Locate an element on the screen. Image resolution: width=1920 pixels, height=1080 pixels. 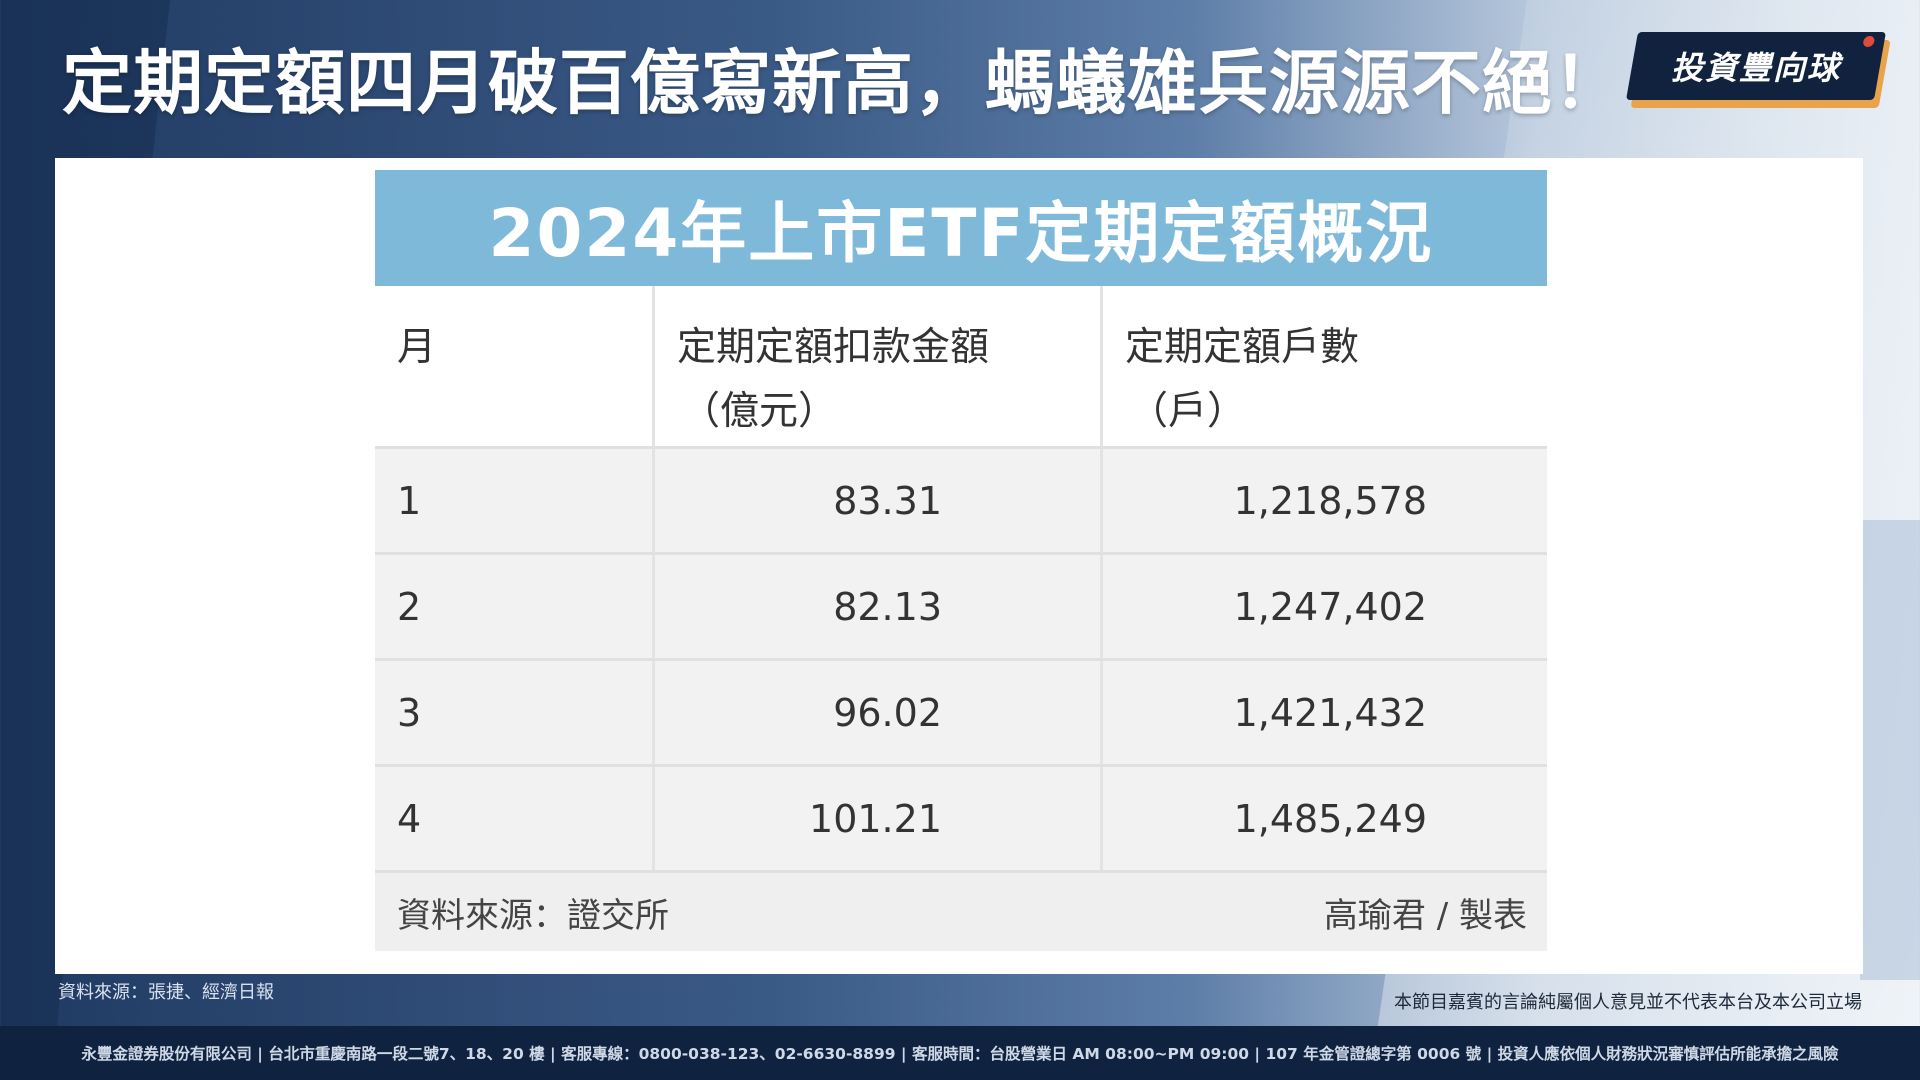
column-header-amount-label: 定期定額扣款金額 is located at coordinates (833, 347).